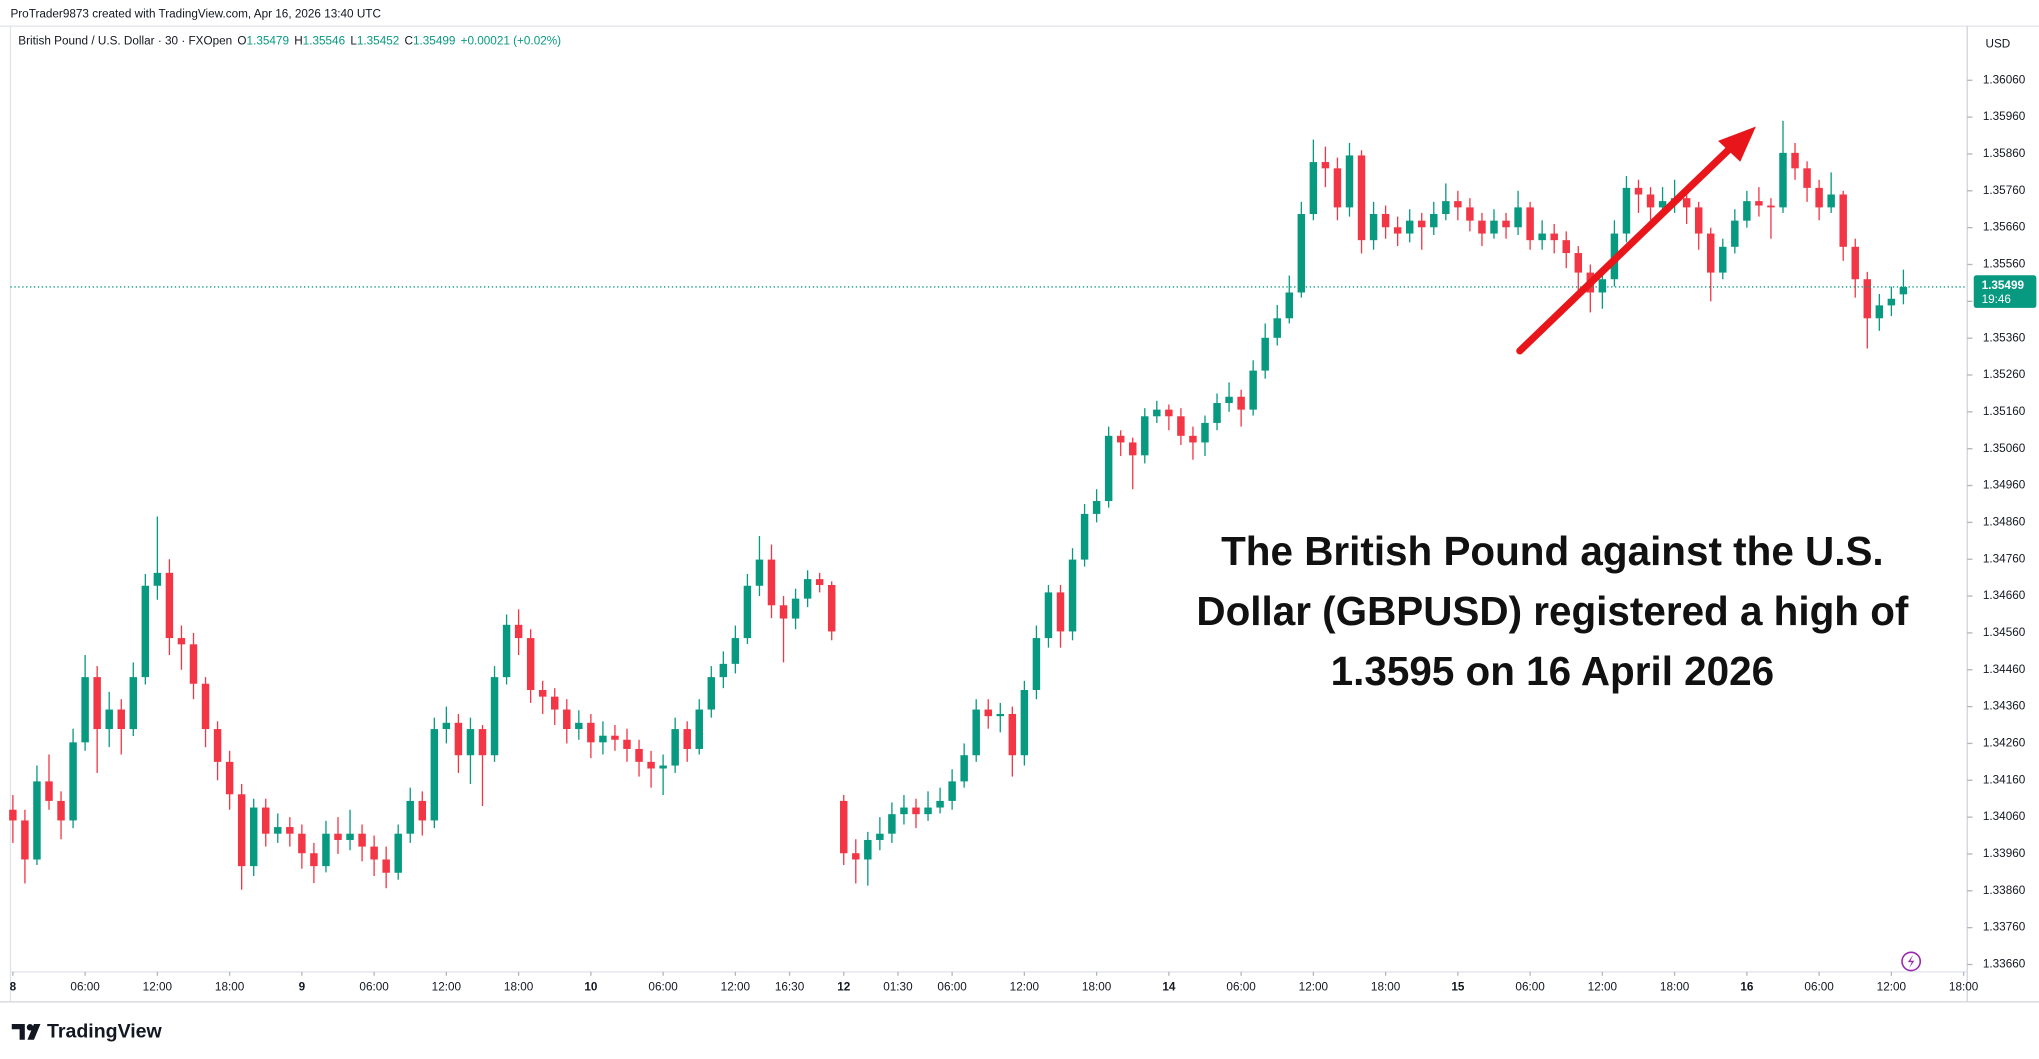 Image resolution: width=2039 pixels, height=1059 pixels. What do you see at coordinates (268, 41) in the screenshot?
I see `open-value: 1.35479` at bounding box center [268, 41].